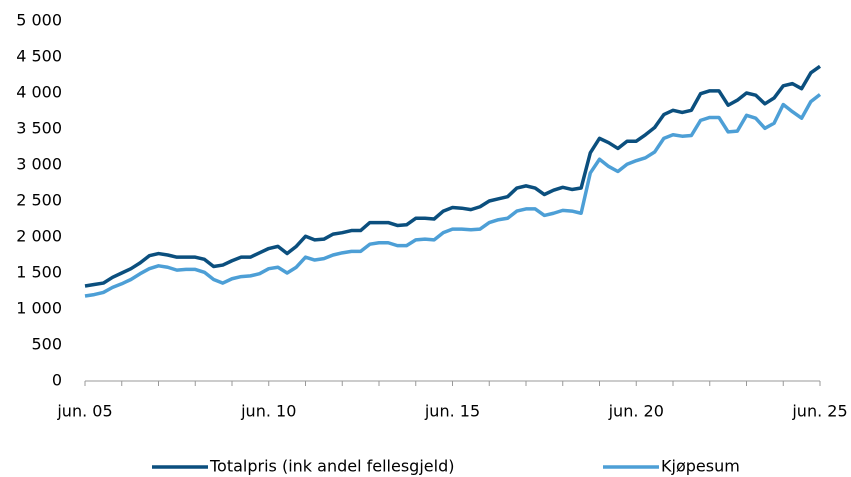 This screenshot has height=477, width=851. Describe the element at coordinates (700, 466) in the screenshot. I see `legend-label: Kjøpesum` at that location.